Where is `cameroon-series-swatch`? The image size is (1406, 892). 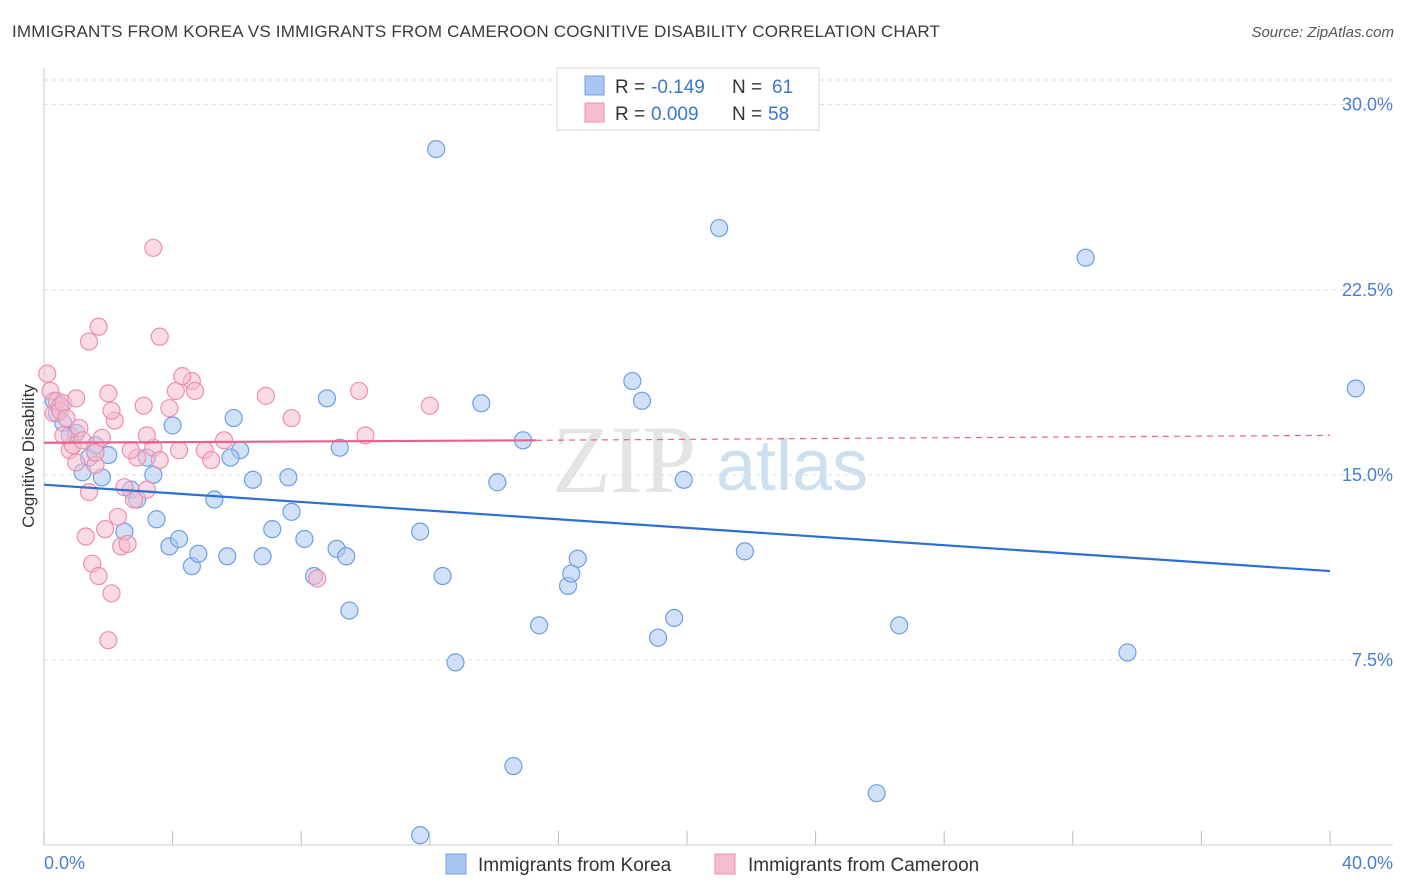
cameroon-series-swatch is located at coordinates (725, 864).